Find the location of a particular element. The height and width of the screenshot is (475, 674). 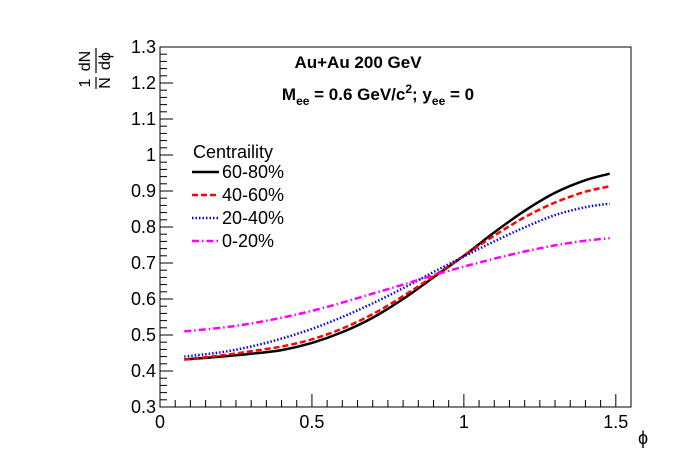

x-tick-label: 1 is located at coordinates (464, 422).